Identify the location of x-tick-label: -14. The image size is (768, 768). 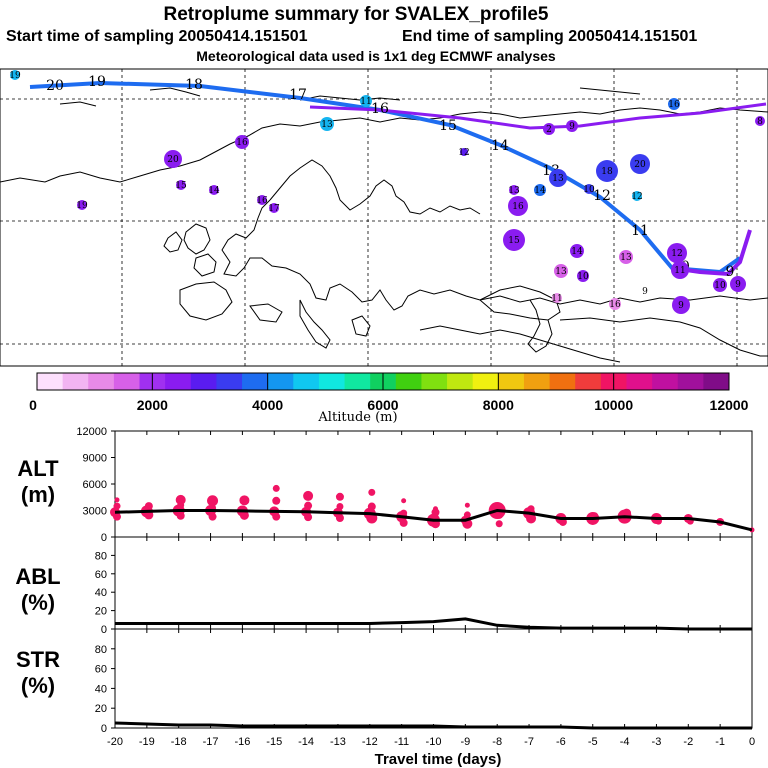
(306, 742).